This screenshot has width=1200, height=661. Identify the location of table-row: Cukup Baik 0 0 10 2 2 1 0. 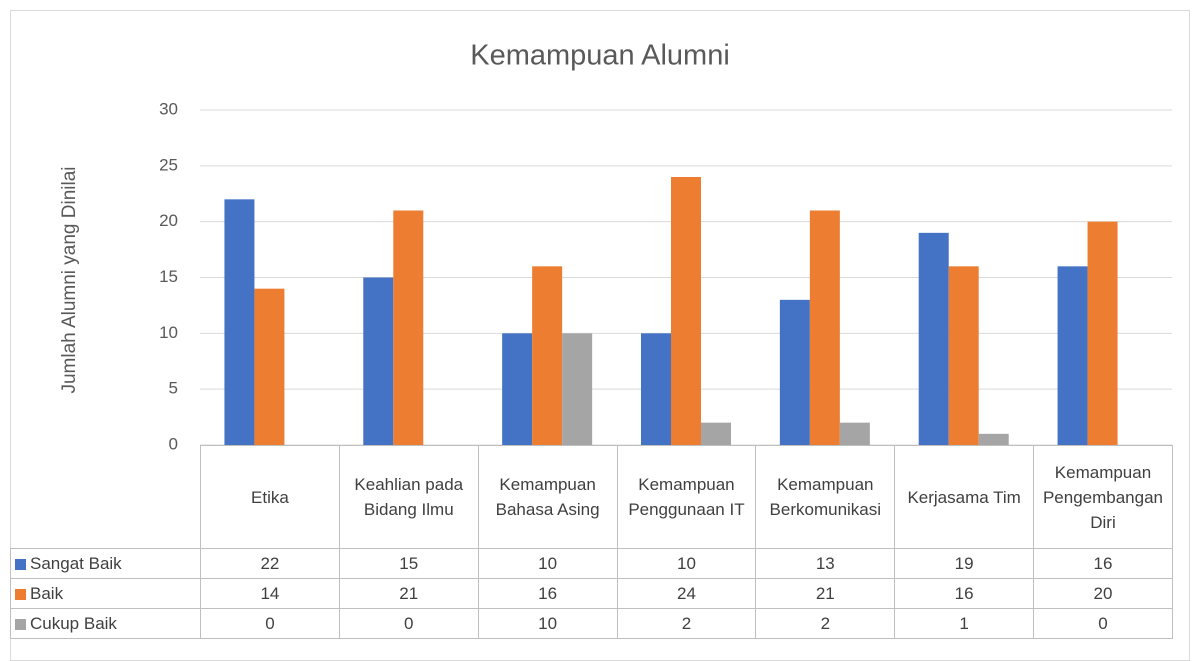
(591, 623).